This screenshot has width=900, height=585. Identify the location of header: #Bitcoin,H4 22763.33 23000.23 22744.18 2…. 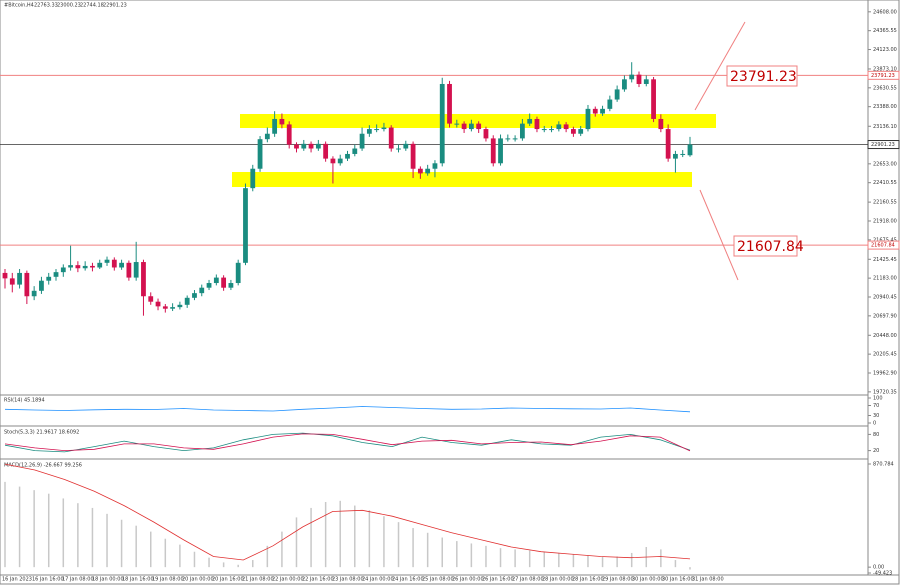
(65, 6).